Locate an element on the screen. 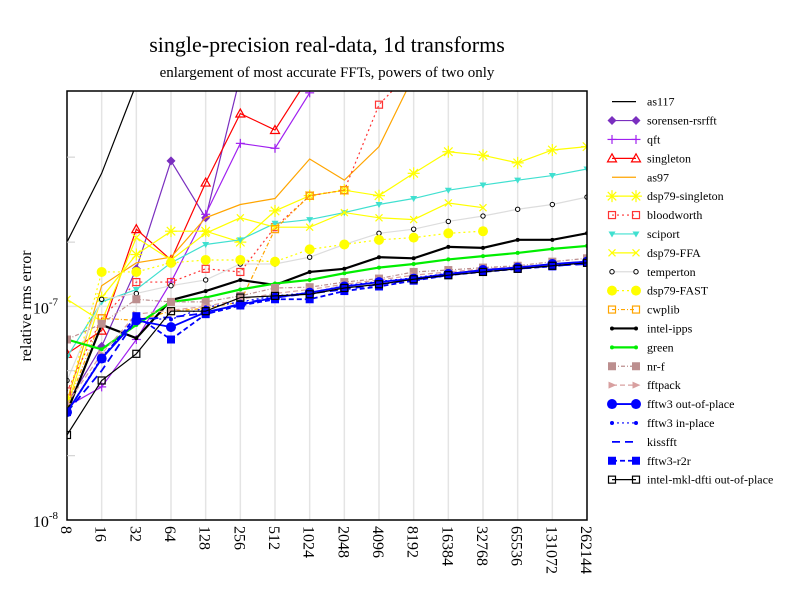 The image size is (792, 612). legend-item-as97: as97 is located at coordinates (640, 177).